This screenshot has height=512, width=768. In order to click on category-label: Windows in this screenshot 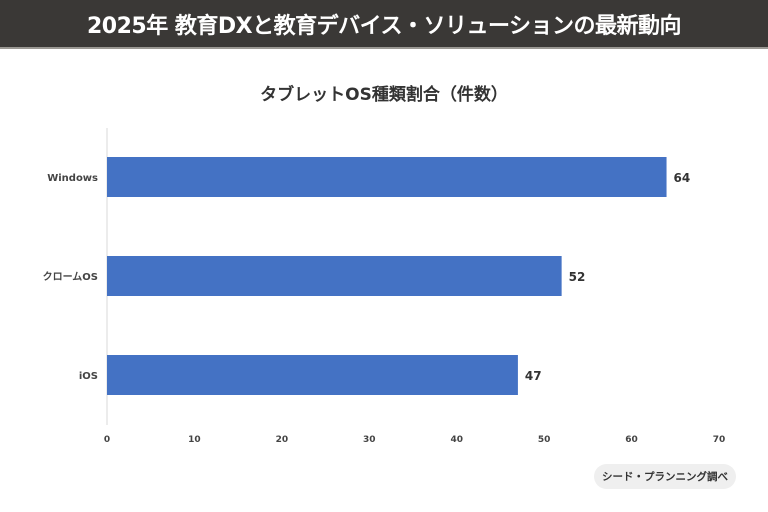, I will do `click(72, 178)`.